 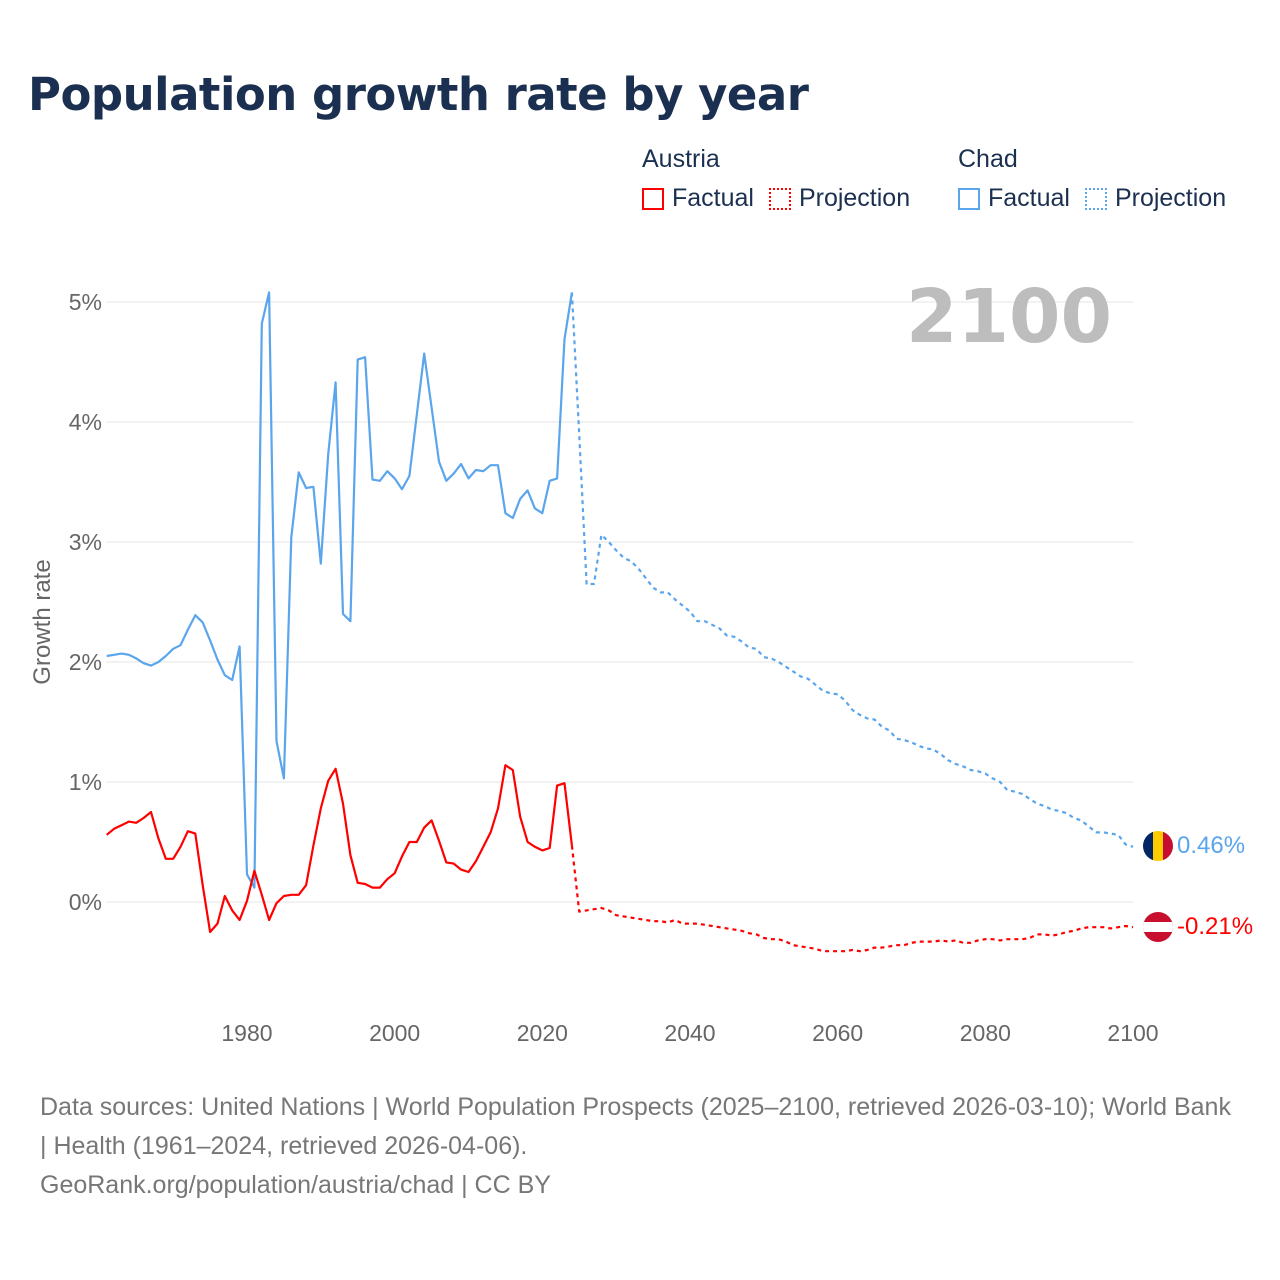 I want to click on legend-austria-projection: Projection, so click(x=839, y=198).